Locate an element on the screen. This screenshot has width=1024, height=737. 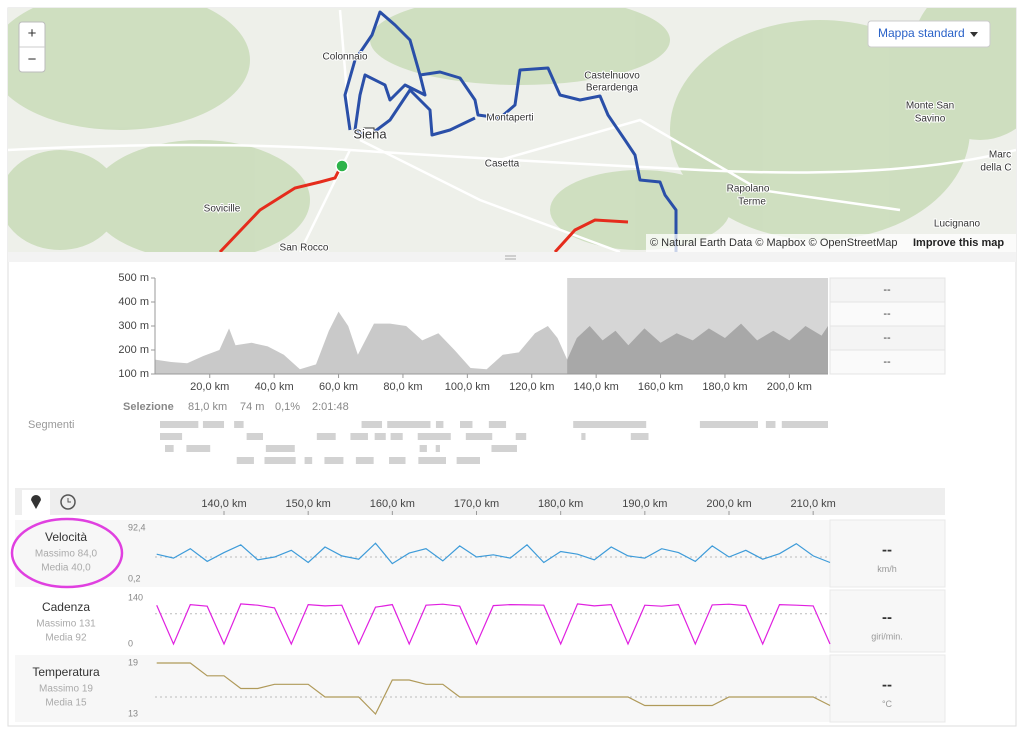
improve-map-link: Improve this map is located at coordinates (958, 243).